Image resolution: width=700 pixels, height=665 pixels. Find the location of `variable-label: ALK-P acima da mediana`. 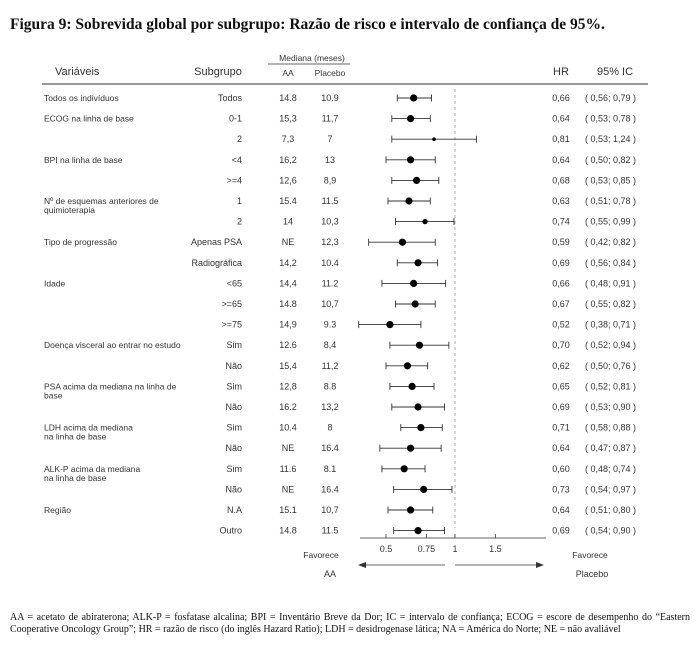

variable-label: ALK-P acima da mediana is located at coordinates (92, 469).